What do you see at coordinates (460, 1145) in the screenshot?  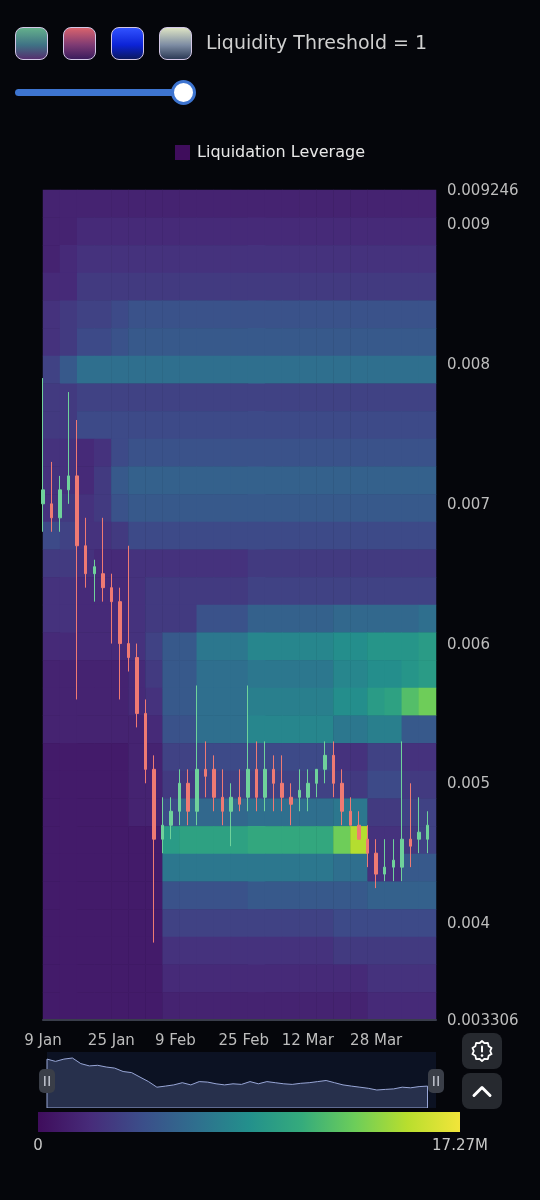 I see `color-bar-label: 17.27M` at bounding box center [460, 1145].